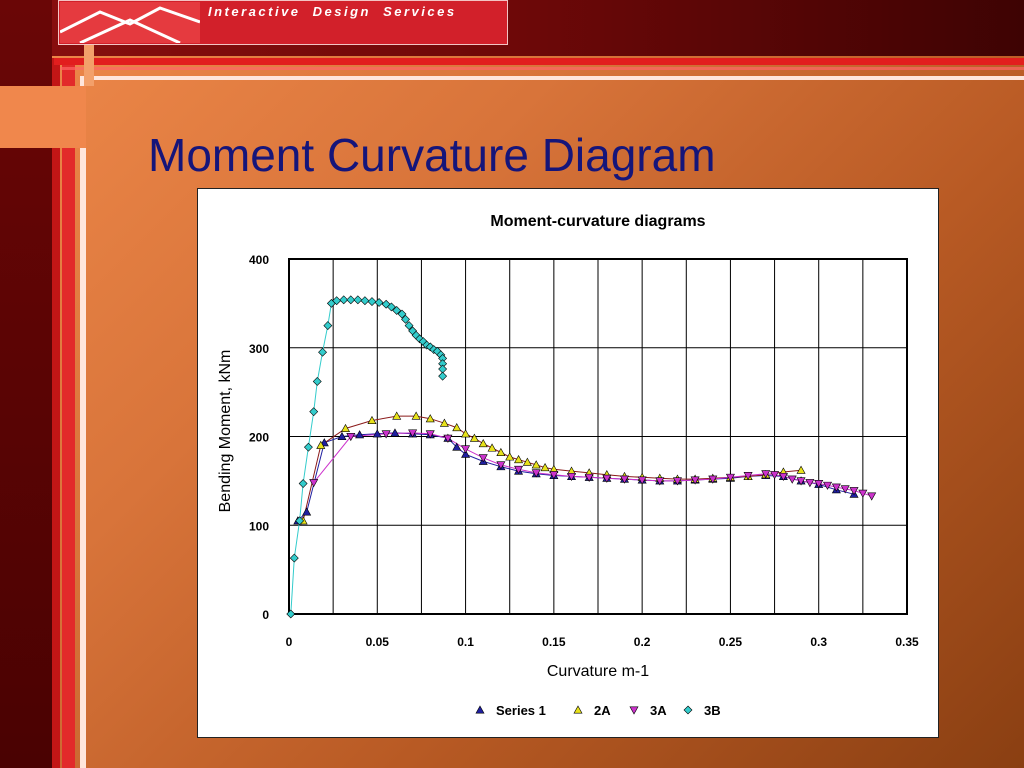 The width and height of the screenshot is (1024, 768). Describe the element at coordinates (818, 642) in the screenshot. I see `x-tick-label: 0.3` at that location.